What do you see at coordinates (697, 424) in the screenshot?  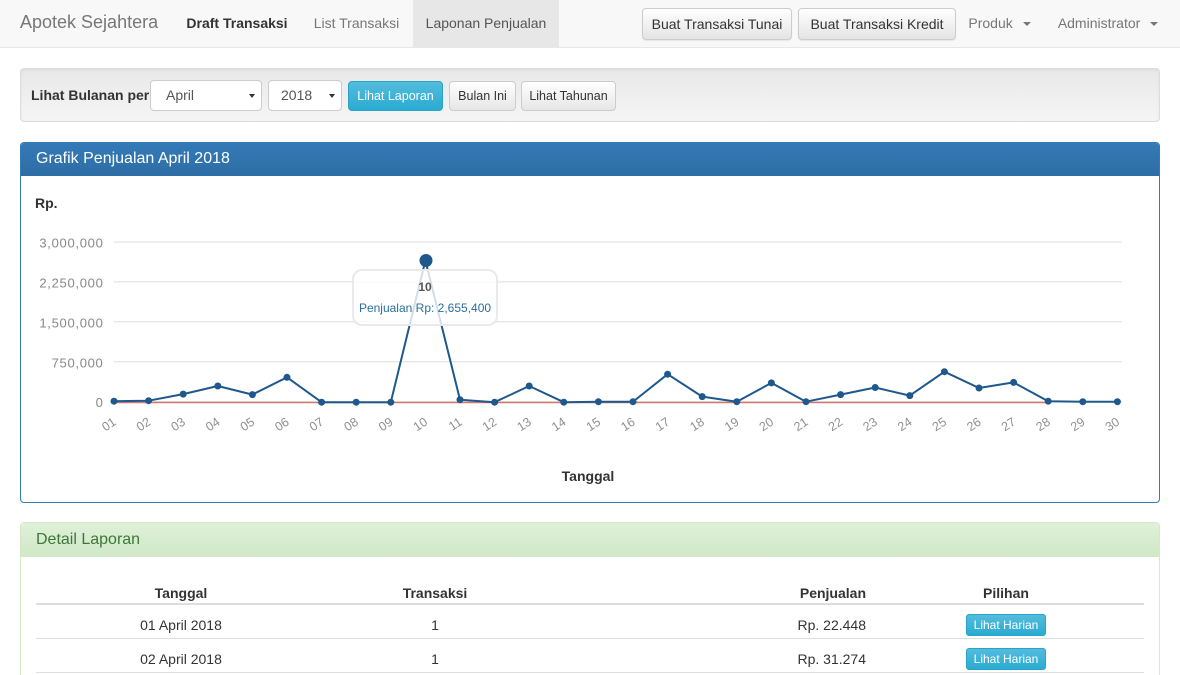 I see `svg-text: 18` at bounding box center [697, 424].